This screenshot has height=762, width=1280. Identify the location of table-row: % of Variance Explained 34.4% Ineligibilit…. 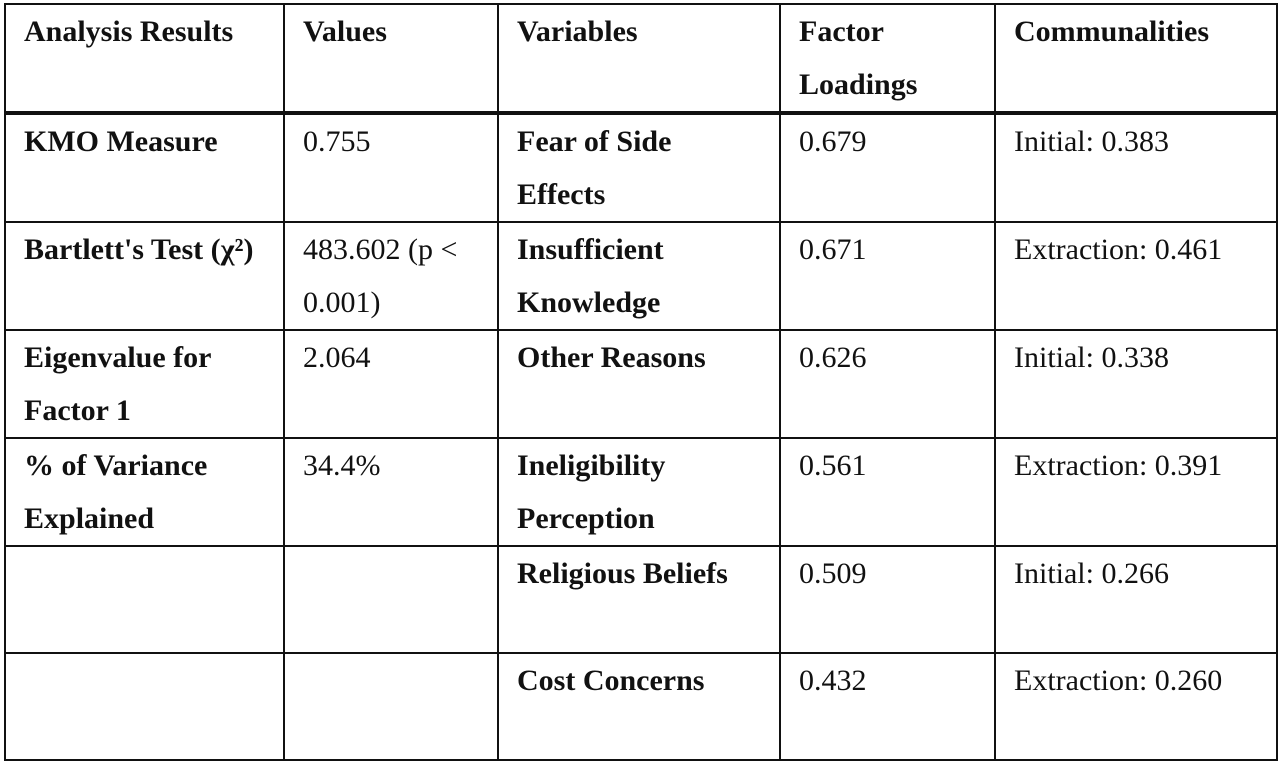
(641, 492).